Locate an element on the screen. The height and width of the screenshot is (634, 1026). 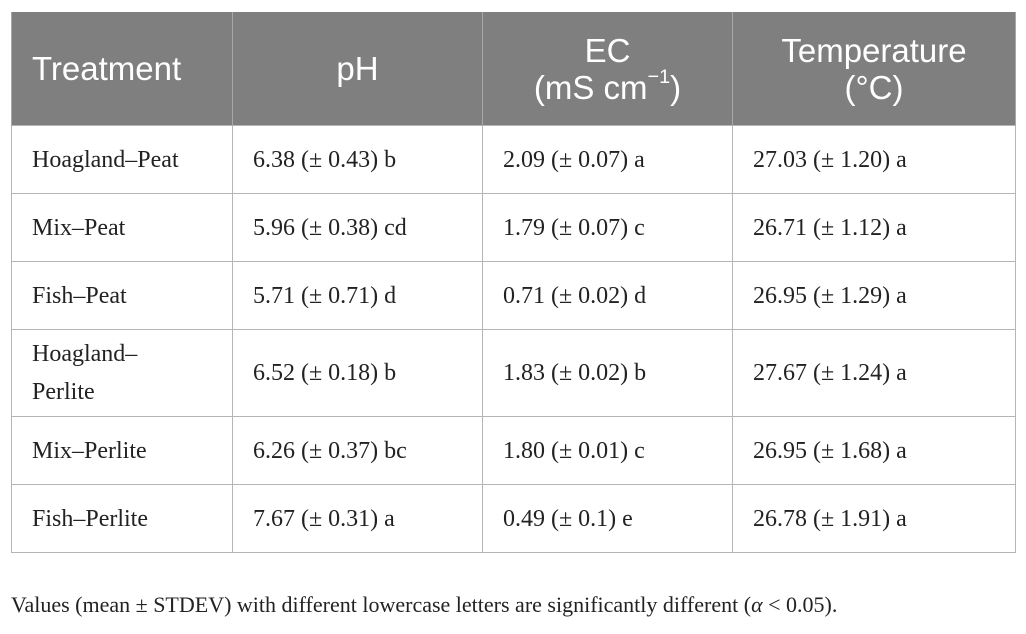
header-temperature: Temperature (°C) is located at coordinates (874, 69).